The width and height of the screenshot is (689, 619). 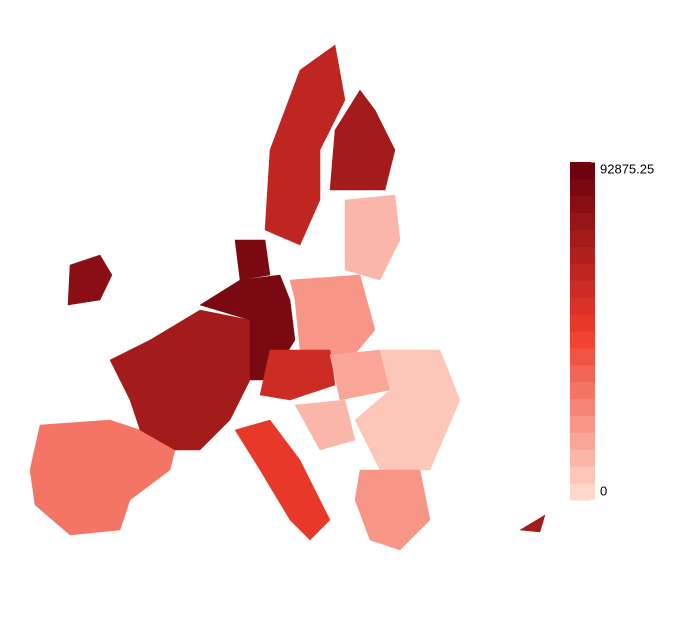 I want to click on colorbar-label: 92875.25, so click(x=627, y=168).